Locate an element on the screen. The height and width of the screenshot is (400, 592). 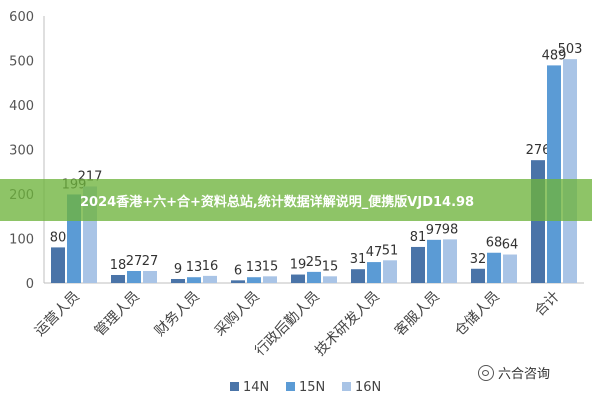
banner-text: 2024香港+六+合+资料总站,统计数据详解说明_便携版VJD14.98 is located at coordinates (277, 202).